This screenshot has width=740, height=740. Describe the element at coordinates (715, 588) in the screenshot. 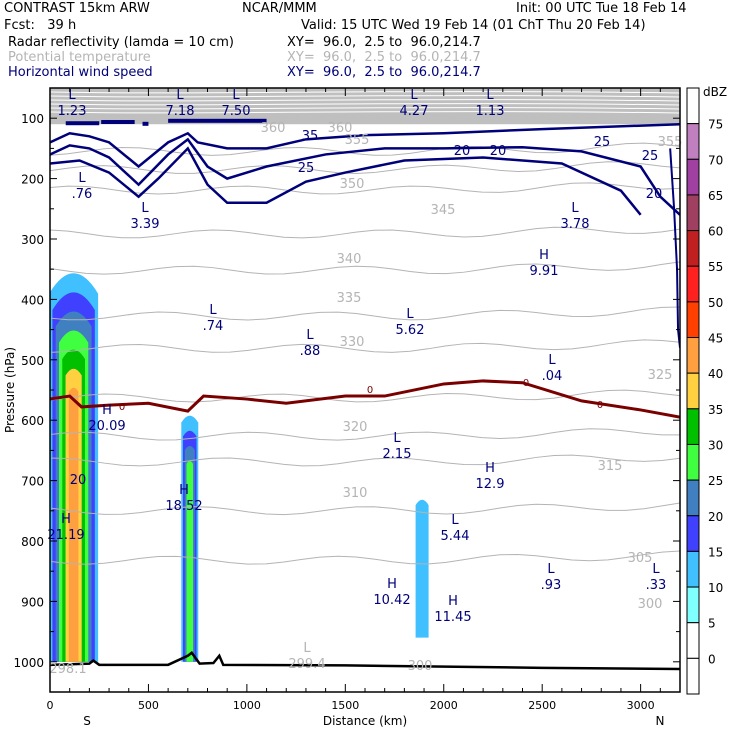

I see `colorbar-label: 10` at that location.